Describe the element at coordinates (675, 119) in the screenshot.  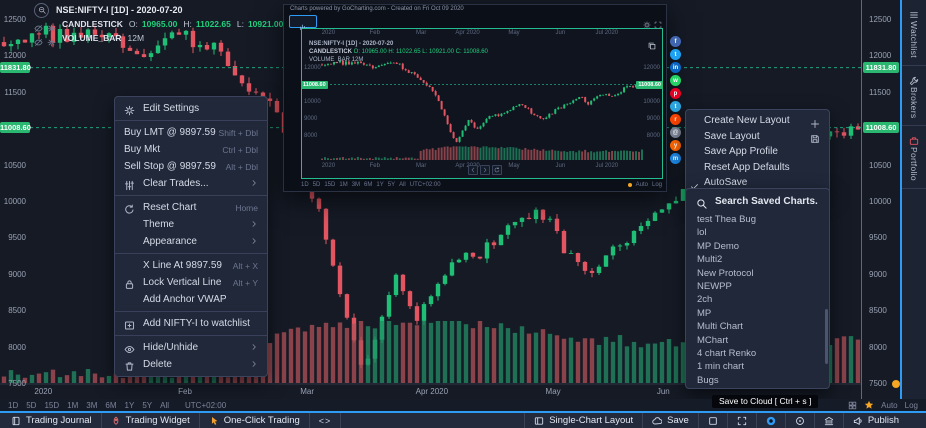
I see `reddit-share-icon: r` at that location.